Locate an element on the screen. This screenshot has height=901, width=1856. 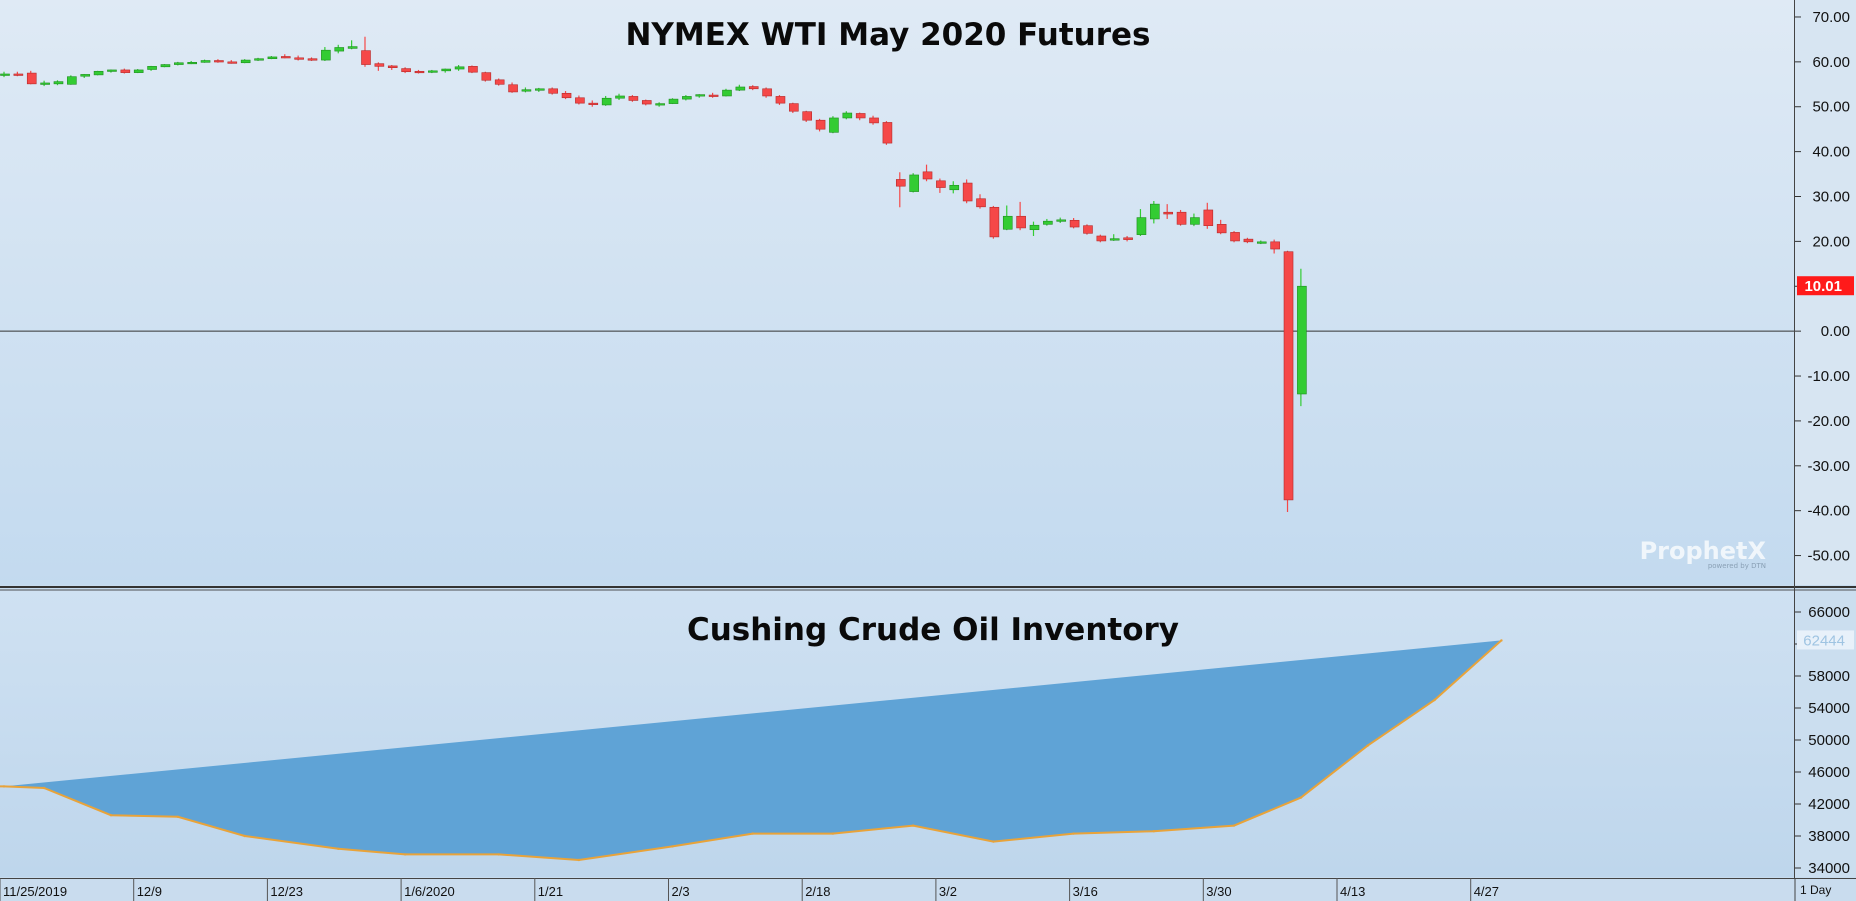
inventory-tick-label: 58000 is located at coordinates (1829, 676).